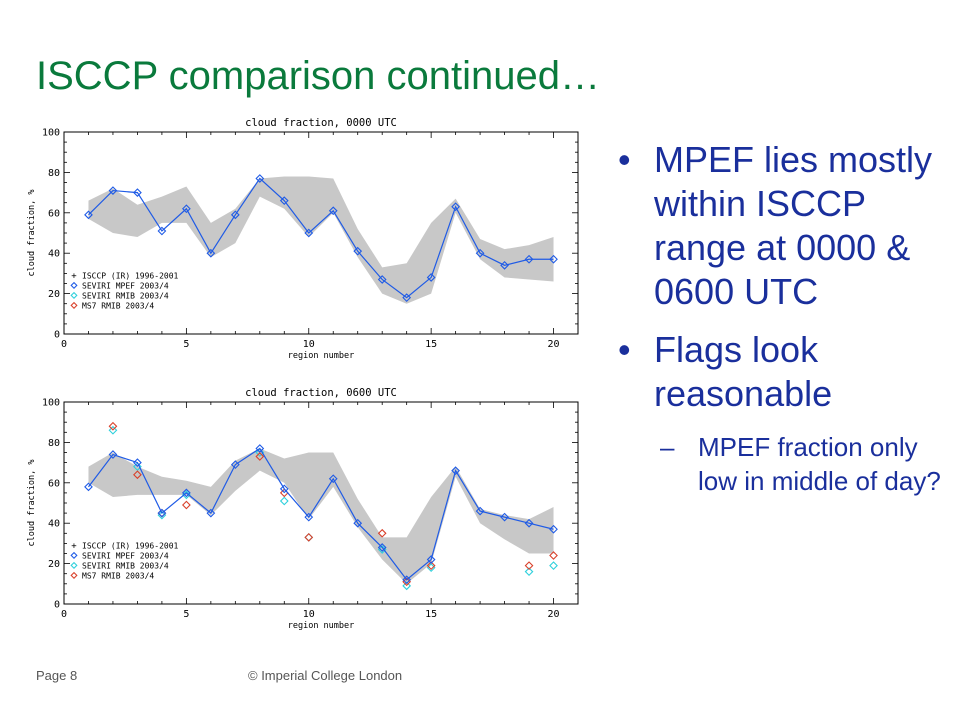  What do you see at coordinates (325, 675) in the screenshot?
I see `footer-copyright: © Imperial College London` at bounding box center [325, 675].